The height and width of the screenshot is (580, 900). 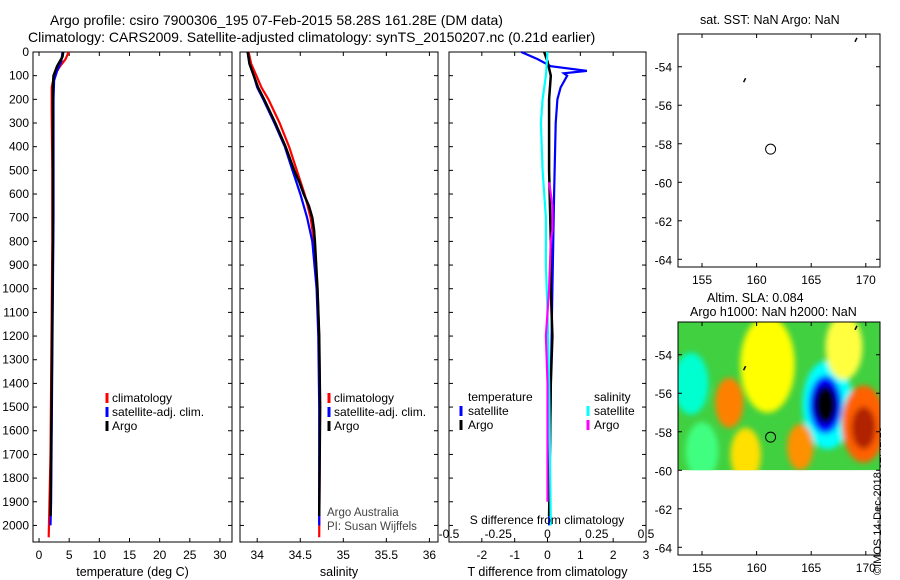 What do you see at coordinates (430, 555) in the screenshot?
I see `x-tick-label: 36` at bounding box center [430, 555].